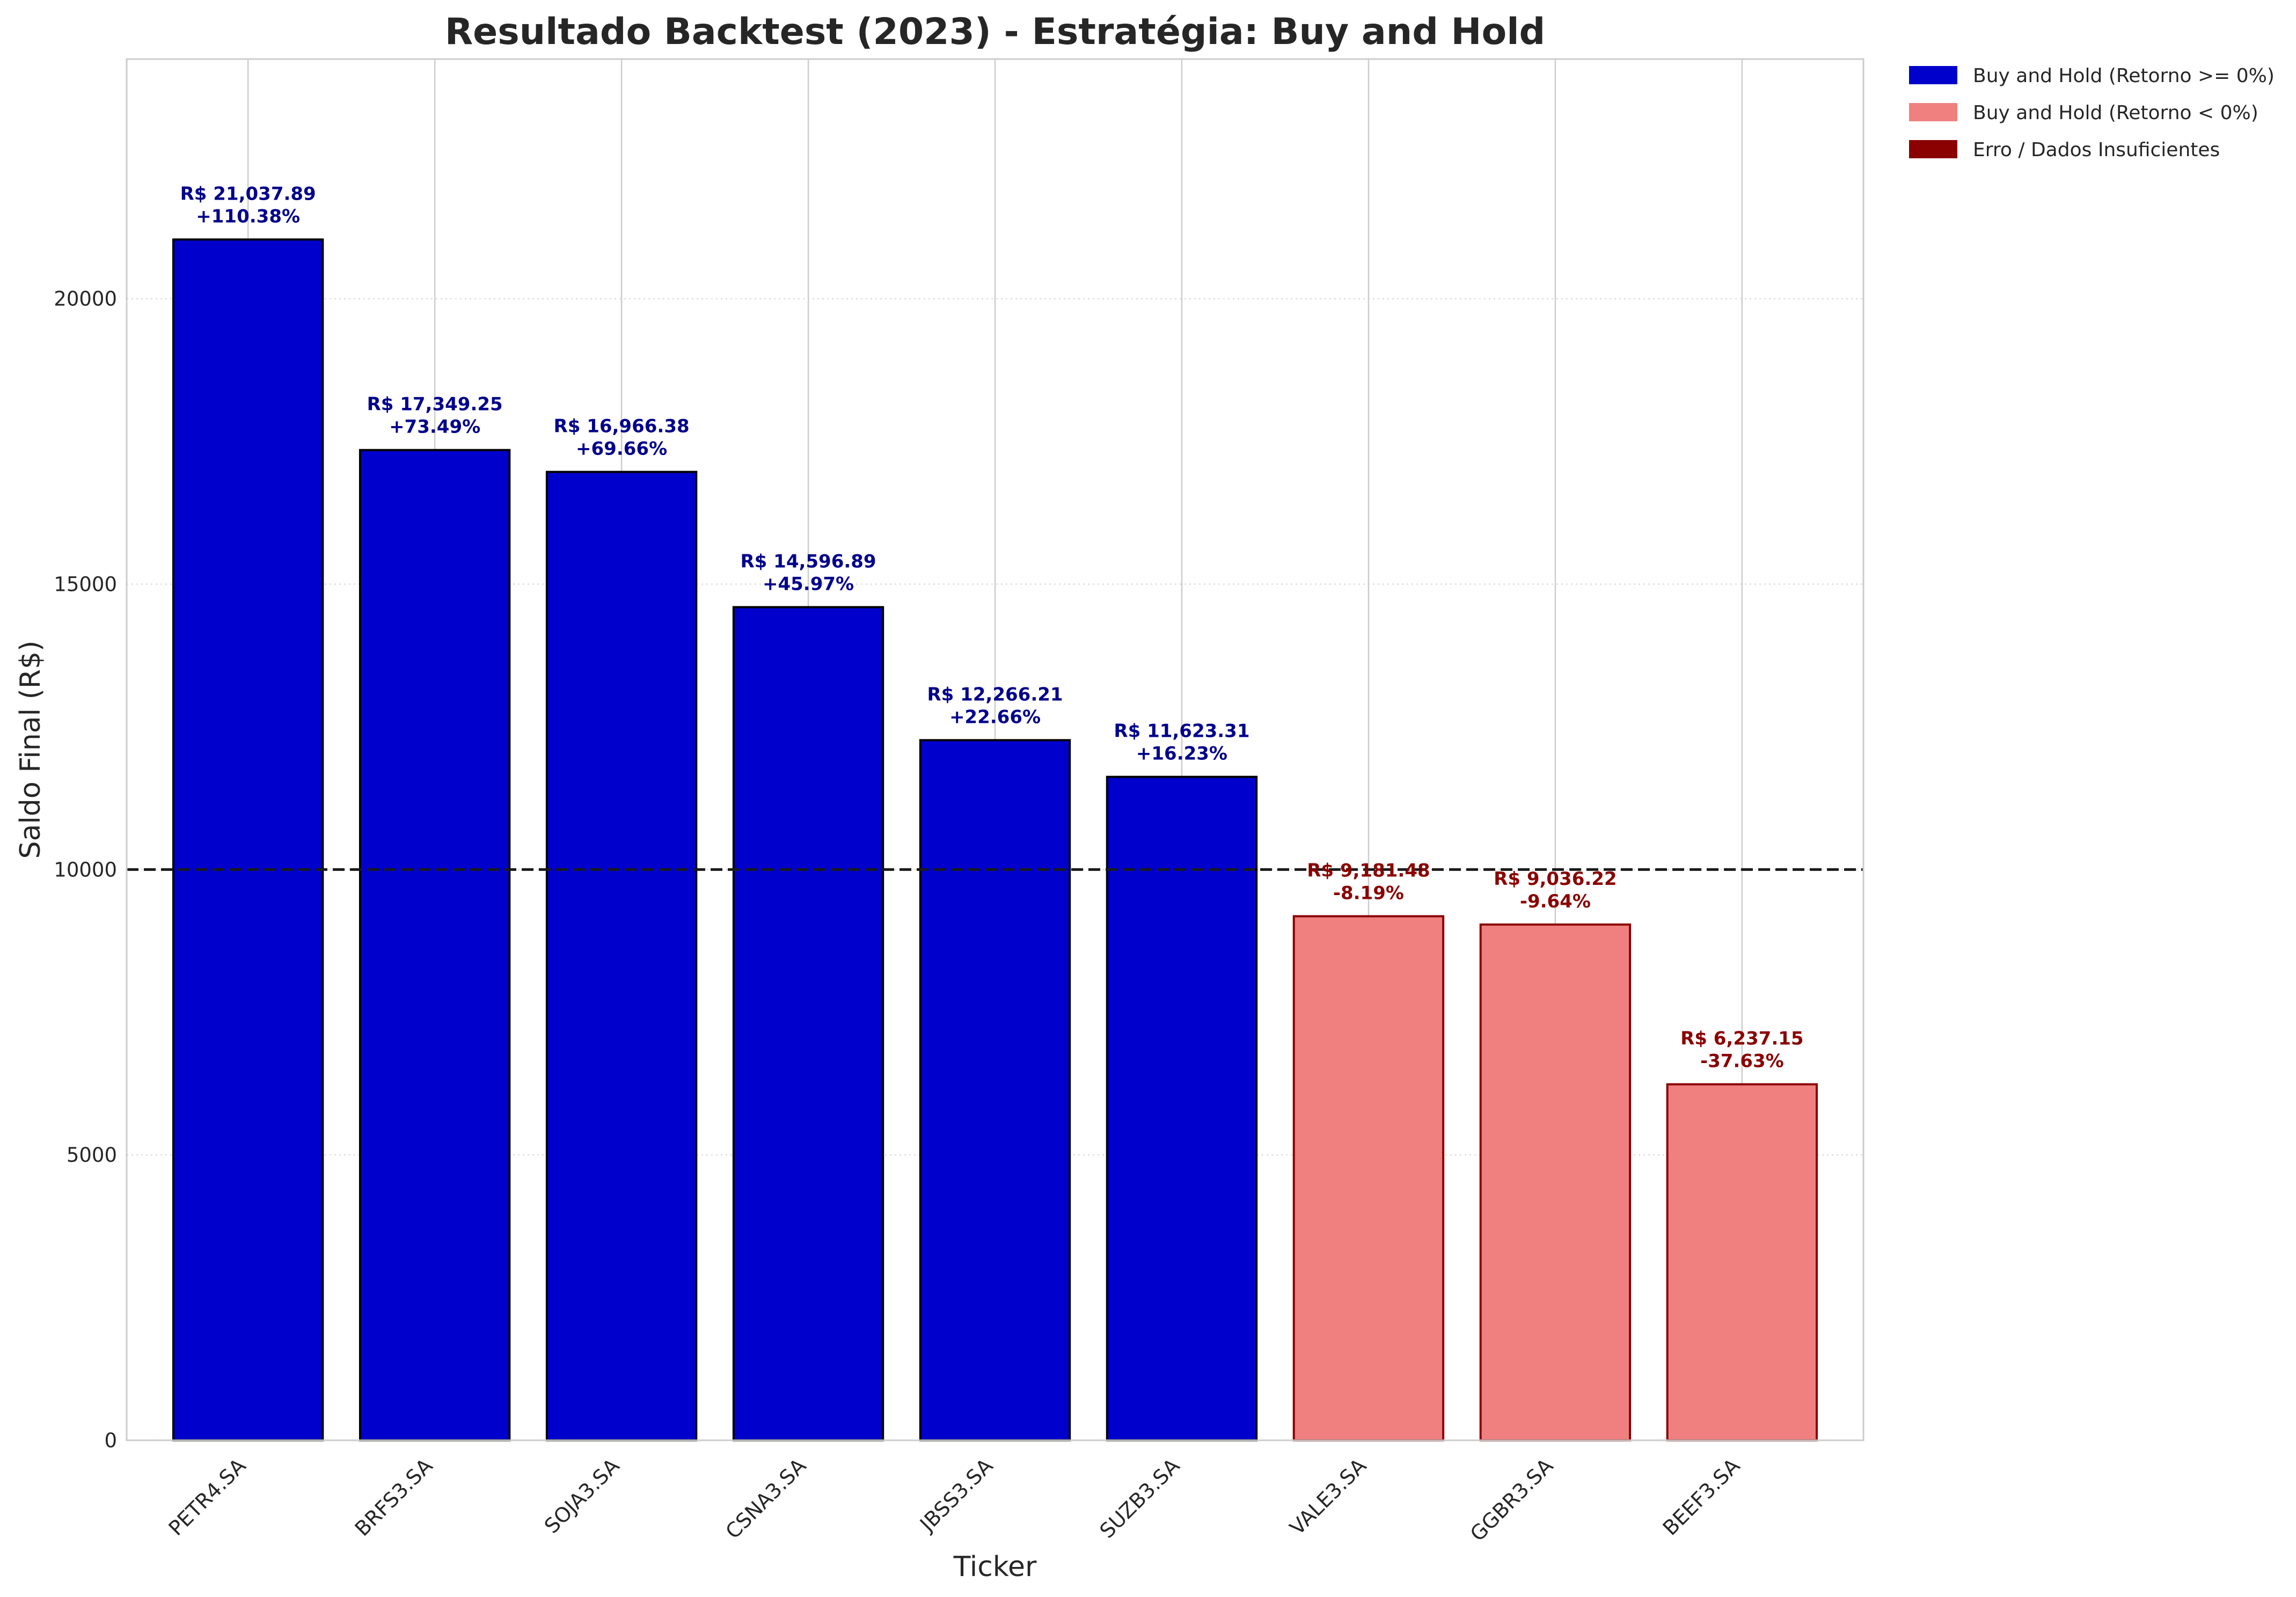 This screenshot has height=1597, width=2296. Describe the element at coordinates (1181, 754) in the screenshot. I see `bar-return-label: +16.23%` at that location.